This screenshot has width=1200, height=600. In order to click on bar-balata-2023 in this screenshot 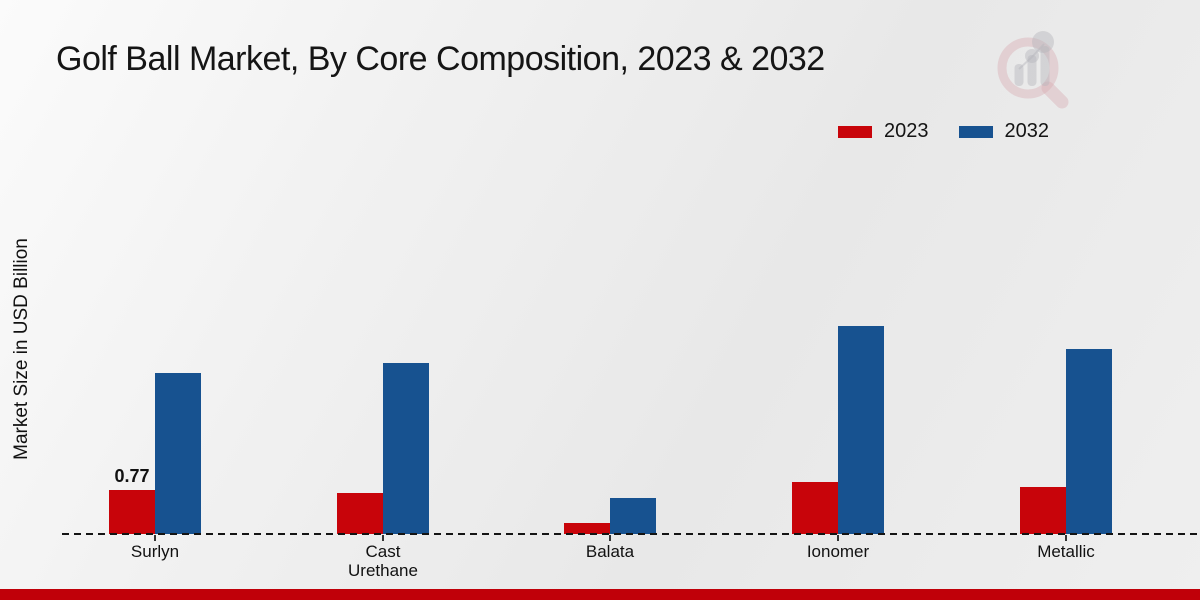, I will do `click(587, 528)`.